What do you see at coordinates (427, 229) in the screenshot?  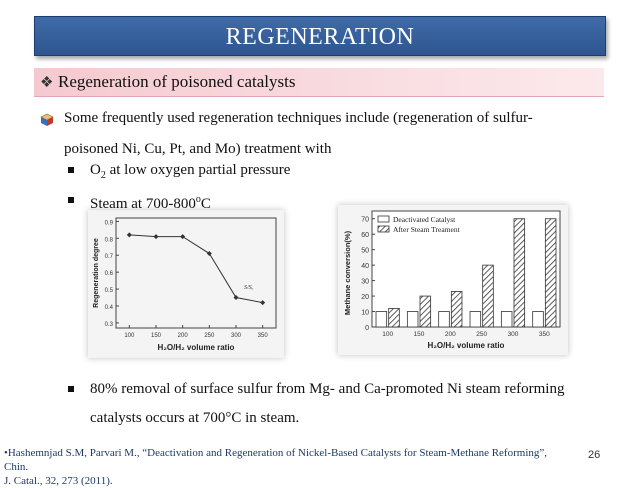 I see `legend-label-after-steam: After Steam Treament` at bounding box center [427, 229].